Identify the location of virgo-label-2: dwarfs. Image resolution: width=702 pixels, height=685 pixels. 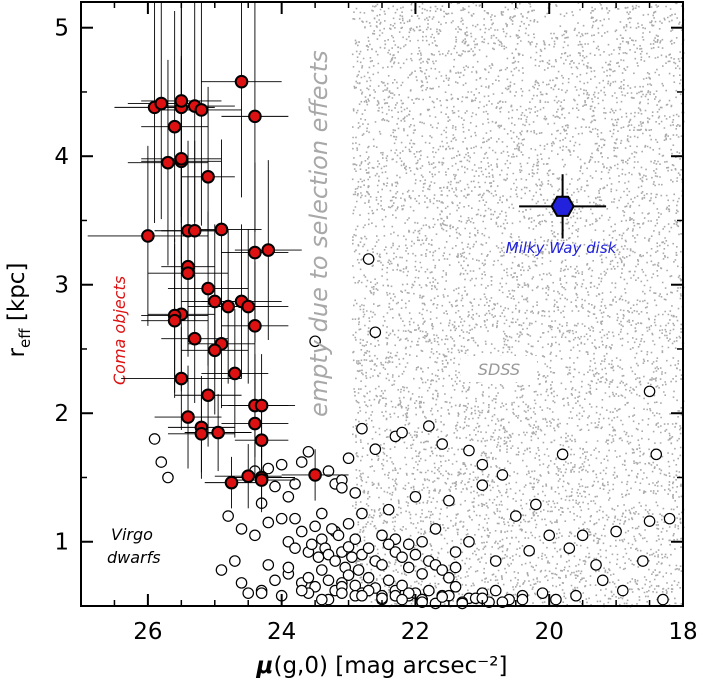
(134, 557).